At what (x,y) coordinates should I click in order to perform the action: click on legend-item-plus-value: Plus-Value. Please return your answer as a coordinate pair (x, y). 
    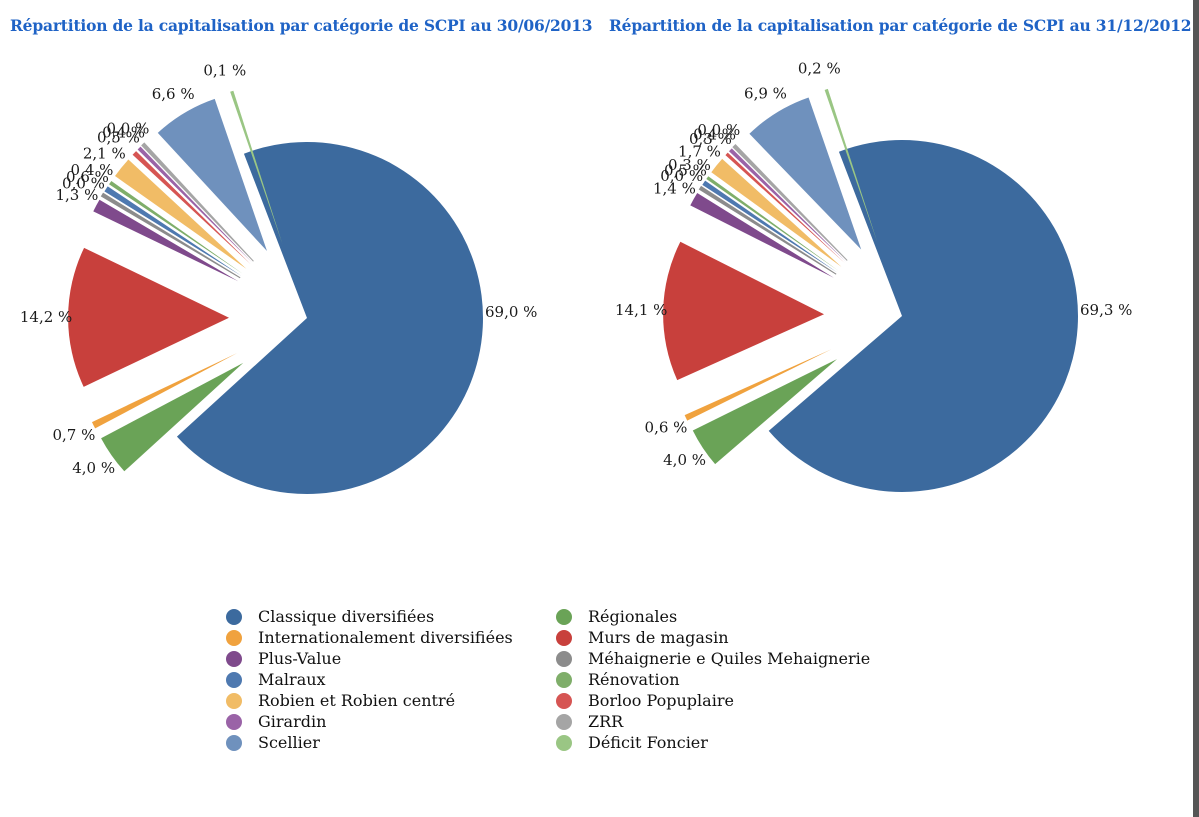
    Looking at the image, I should click on (391, 658).